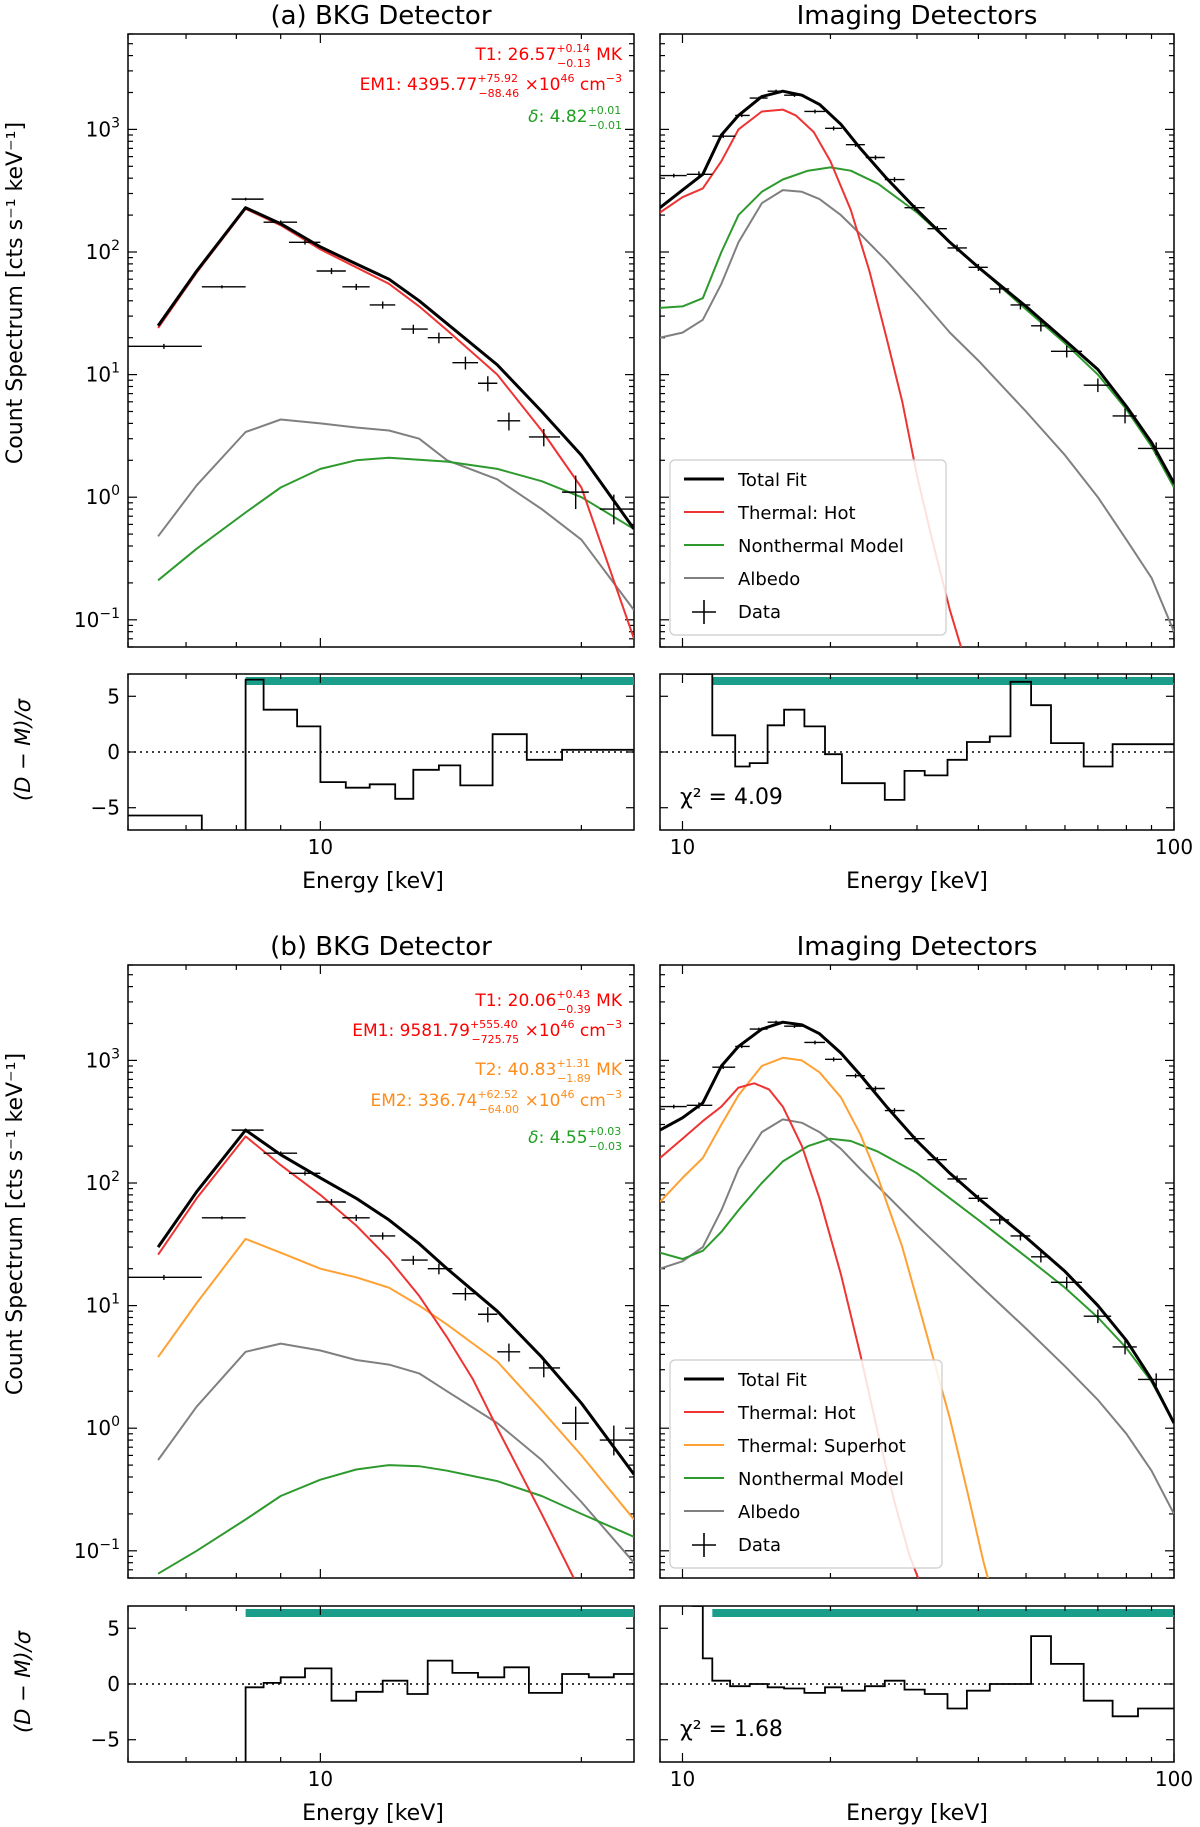 Image resolution: width=1200 pixels, height=1827 pixels. I want to click on residual-steps, so click(929, 737).